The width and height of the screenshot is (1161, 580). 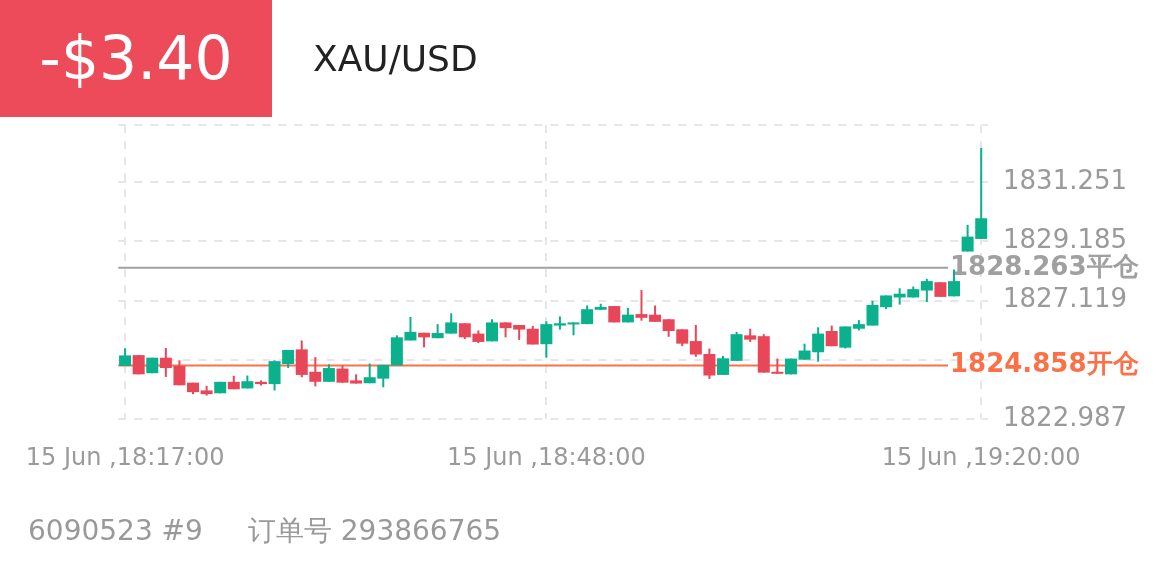 I want to click on ref-line-label: 1824.858开仓, so click(x=1044, y=363).